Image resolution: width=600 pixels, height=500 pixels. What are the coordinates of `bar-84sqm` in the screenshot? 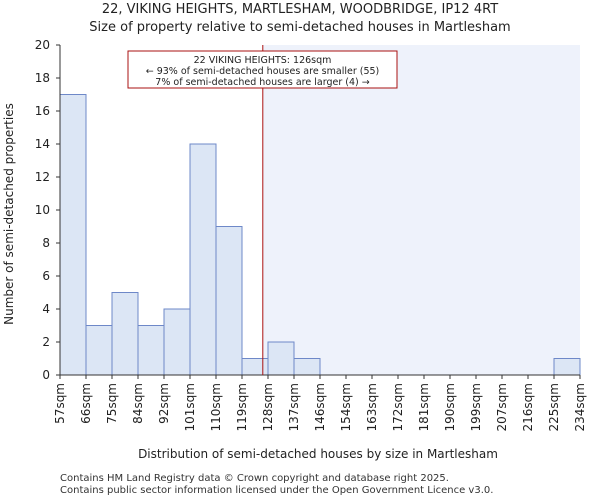 It's located at (151, 350).